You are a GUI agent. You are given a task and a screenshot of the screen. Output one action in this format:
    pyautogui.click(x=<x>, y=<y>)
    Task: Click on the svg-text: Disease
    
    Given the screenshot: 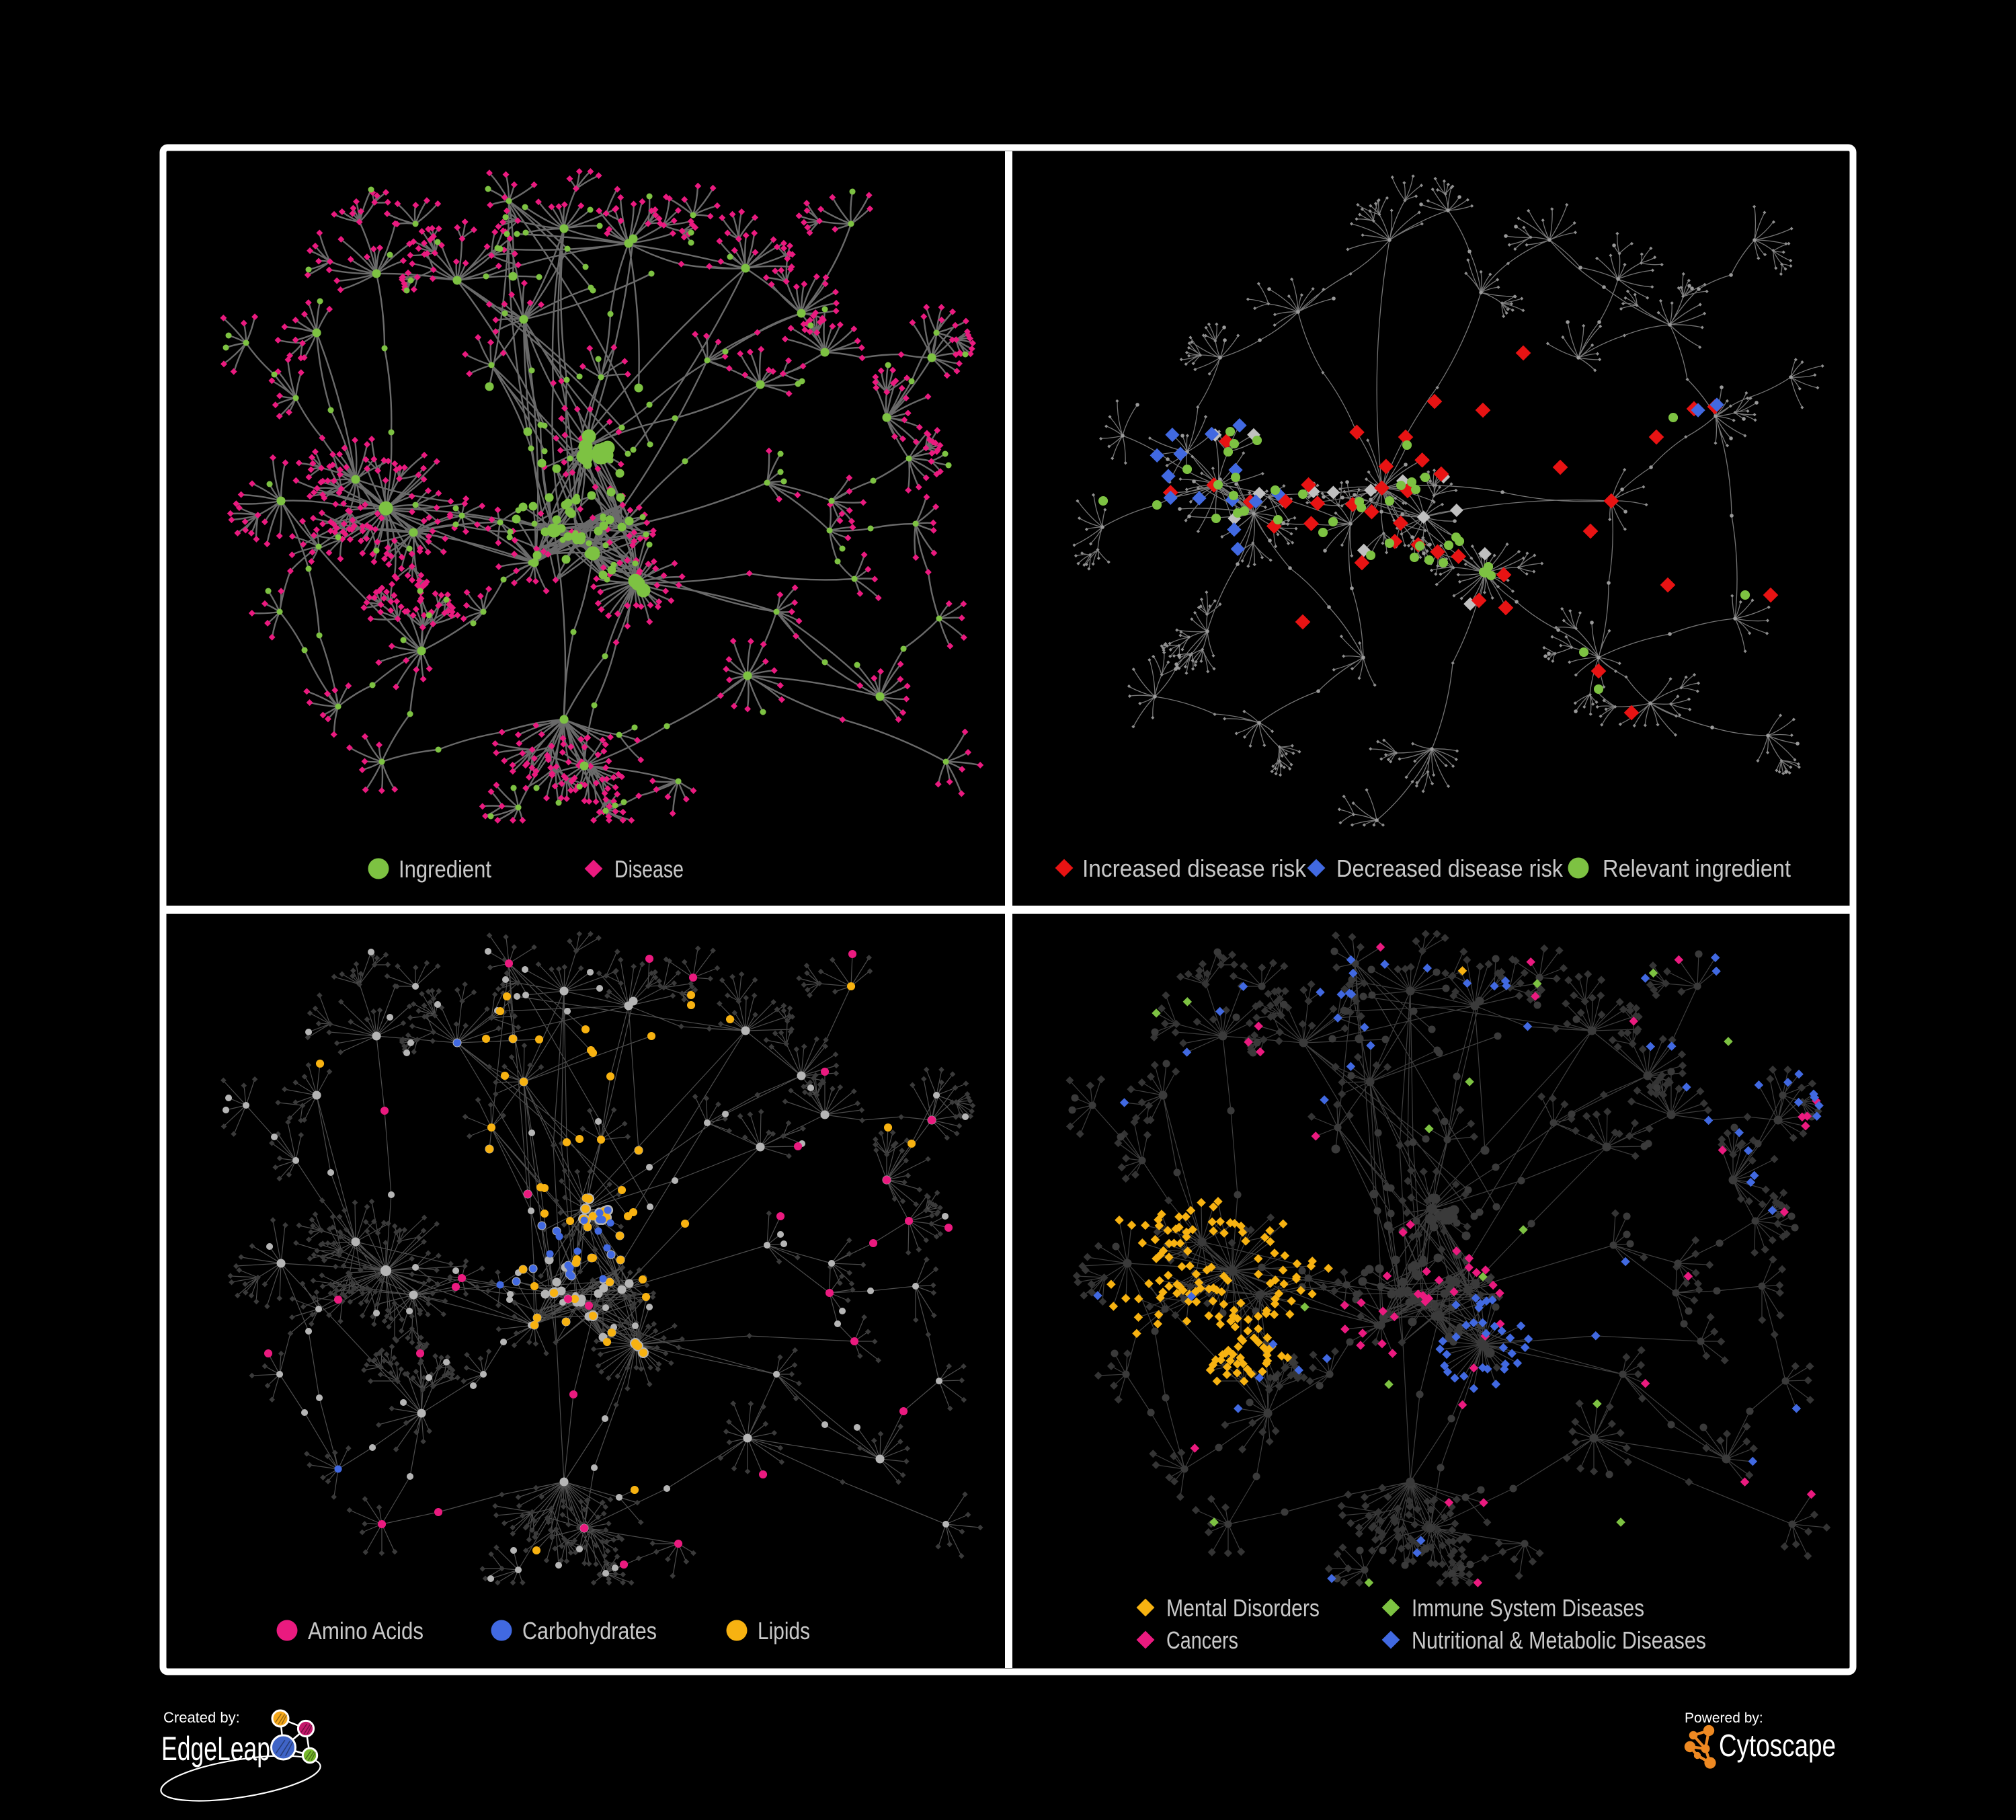 What is the action you would take?
    pyautogui.click(x=649, y=869)
    